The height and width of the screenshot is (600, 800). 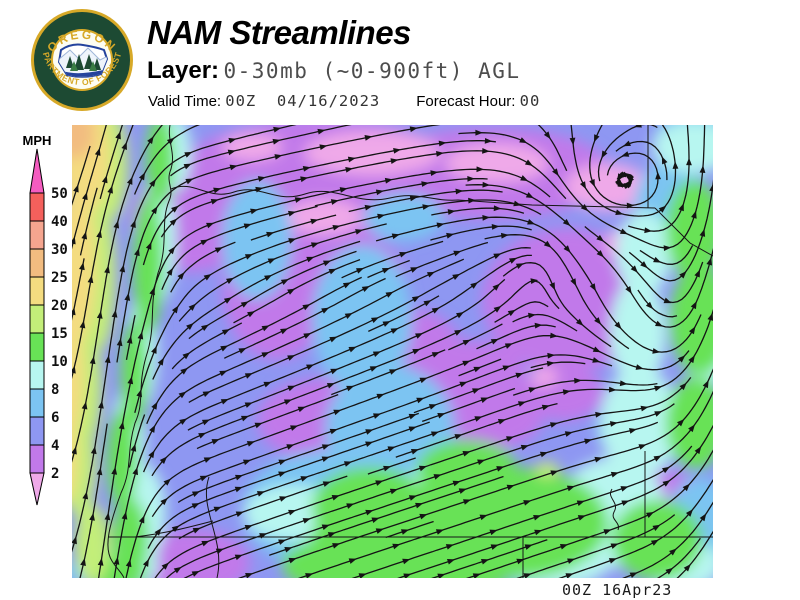 What do you see at coordinates (37, 171) in the screenshot?
I see `legend-above-max-arrow` at bounding box center [37, 171].